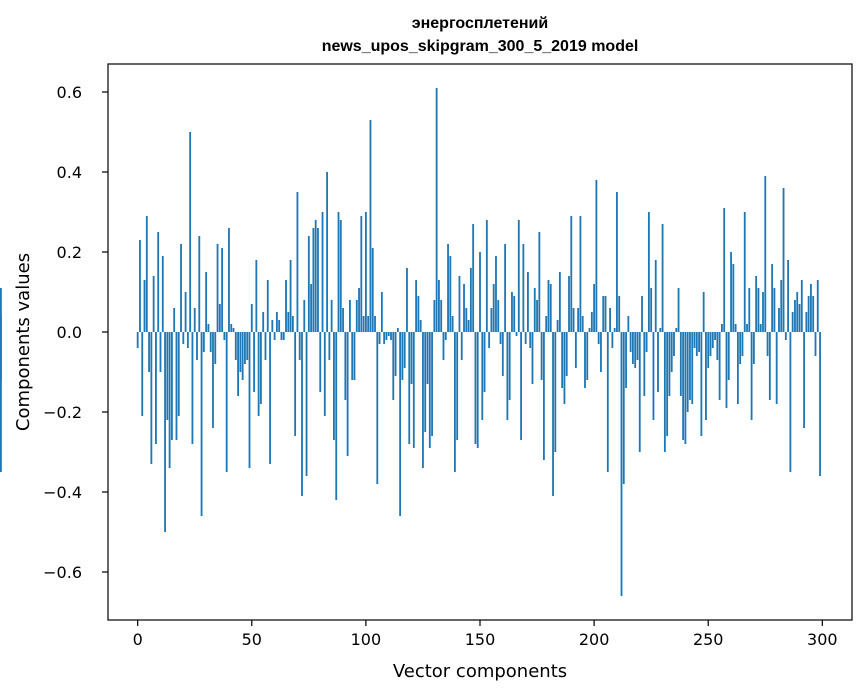  Describe the element at coordinates (69, 252) in the screenshot. I see `y-tick-label: 0.2` at that location.